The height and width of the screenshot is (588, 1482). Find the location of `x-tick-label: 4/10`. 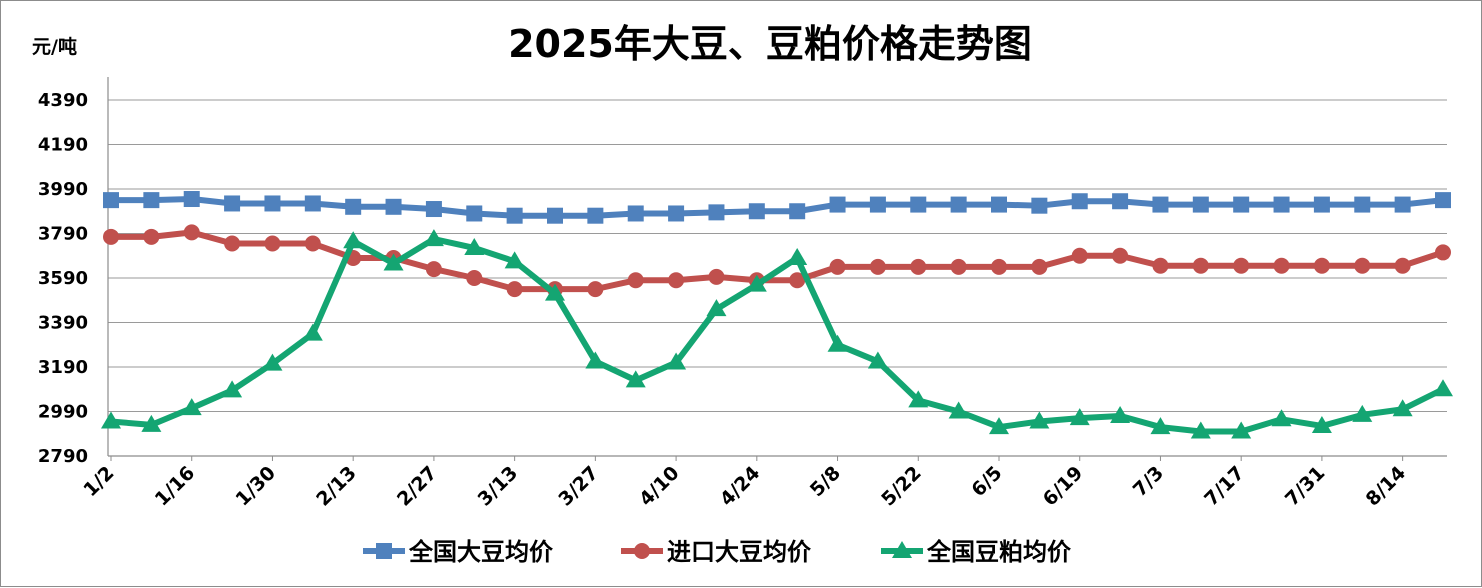

x-tick-label: 4/10 is located at coordinates (659, 486).